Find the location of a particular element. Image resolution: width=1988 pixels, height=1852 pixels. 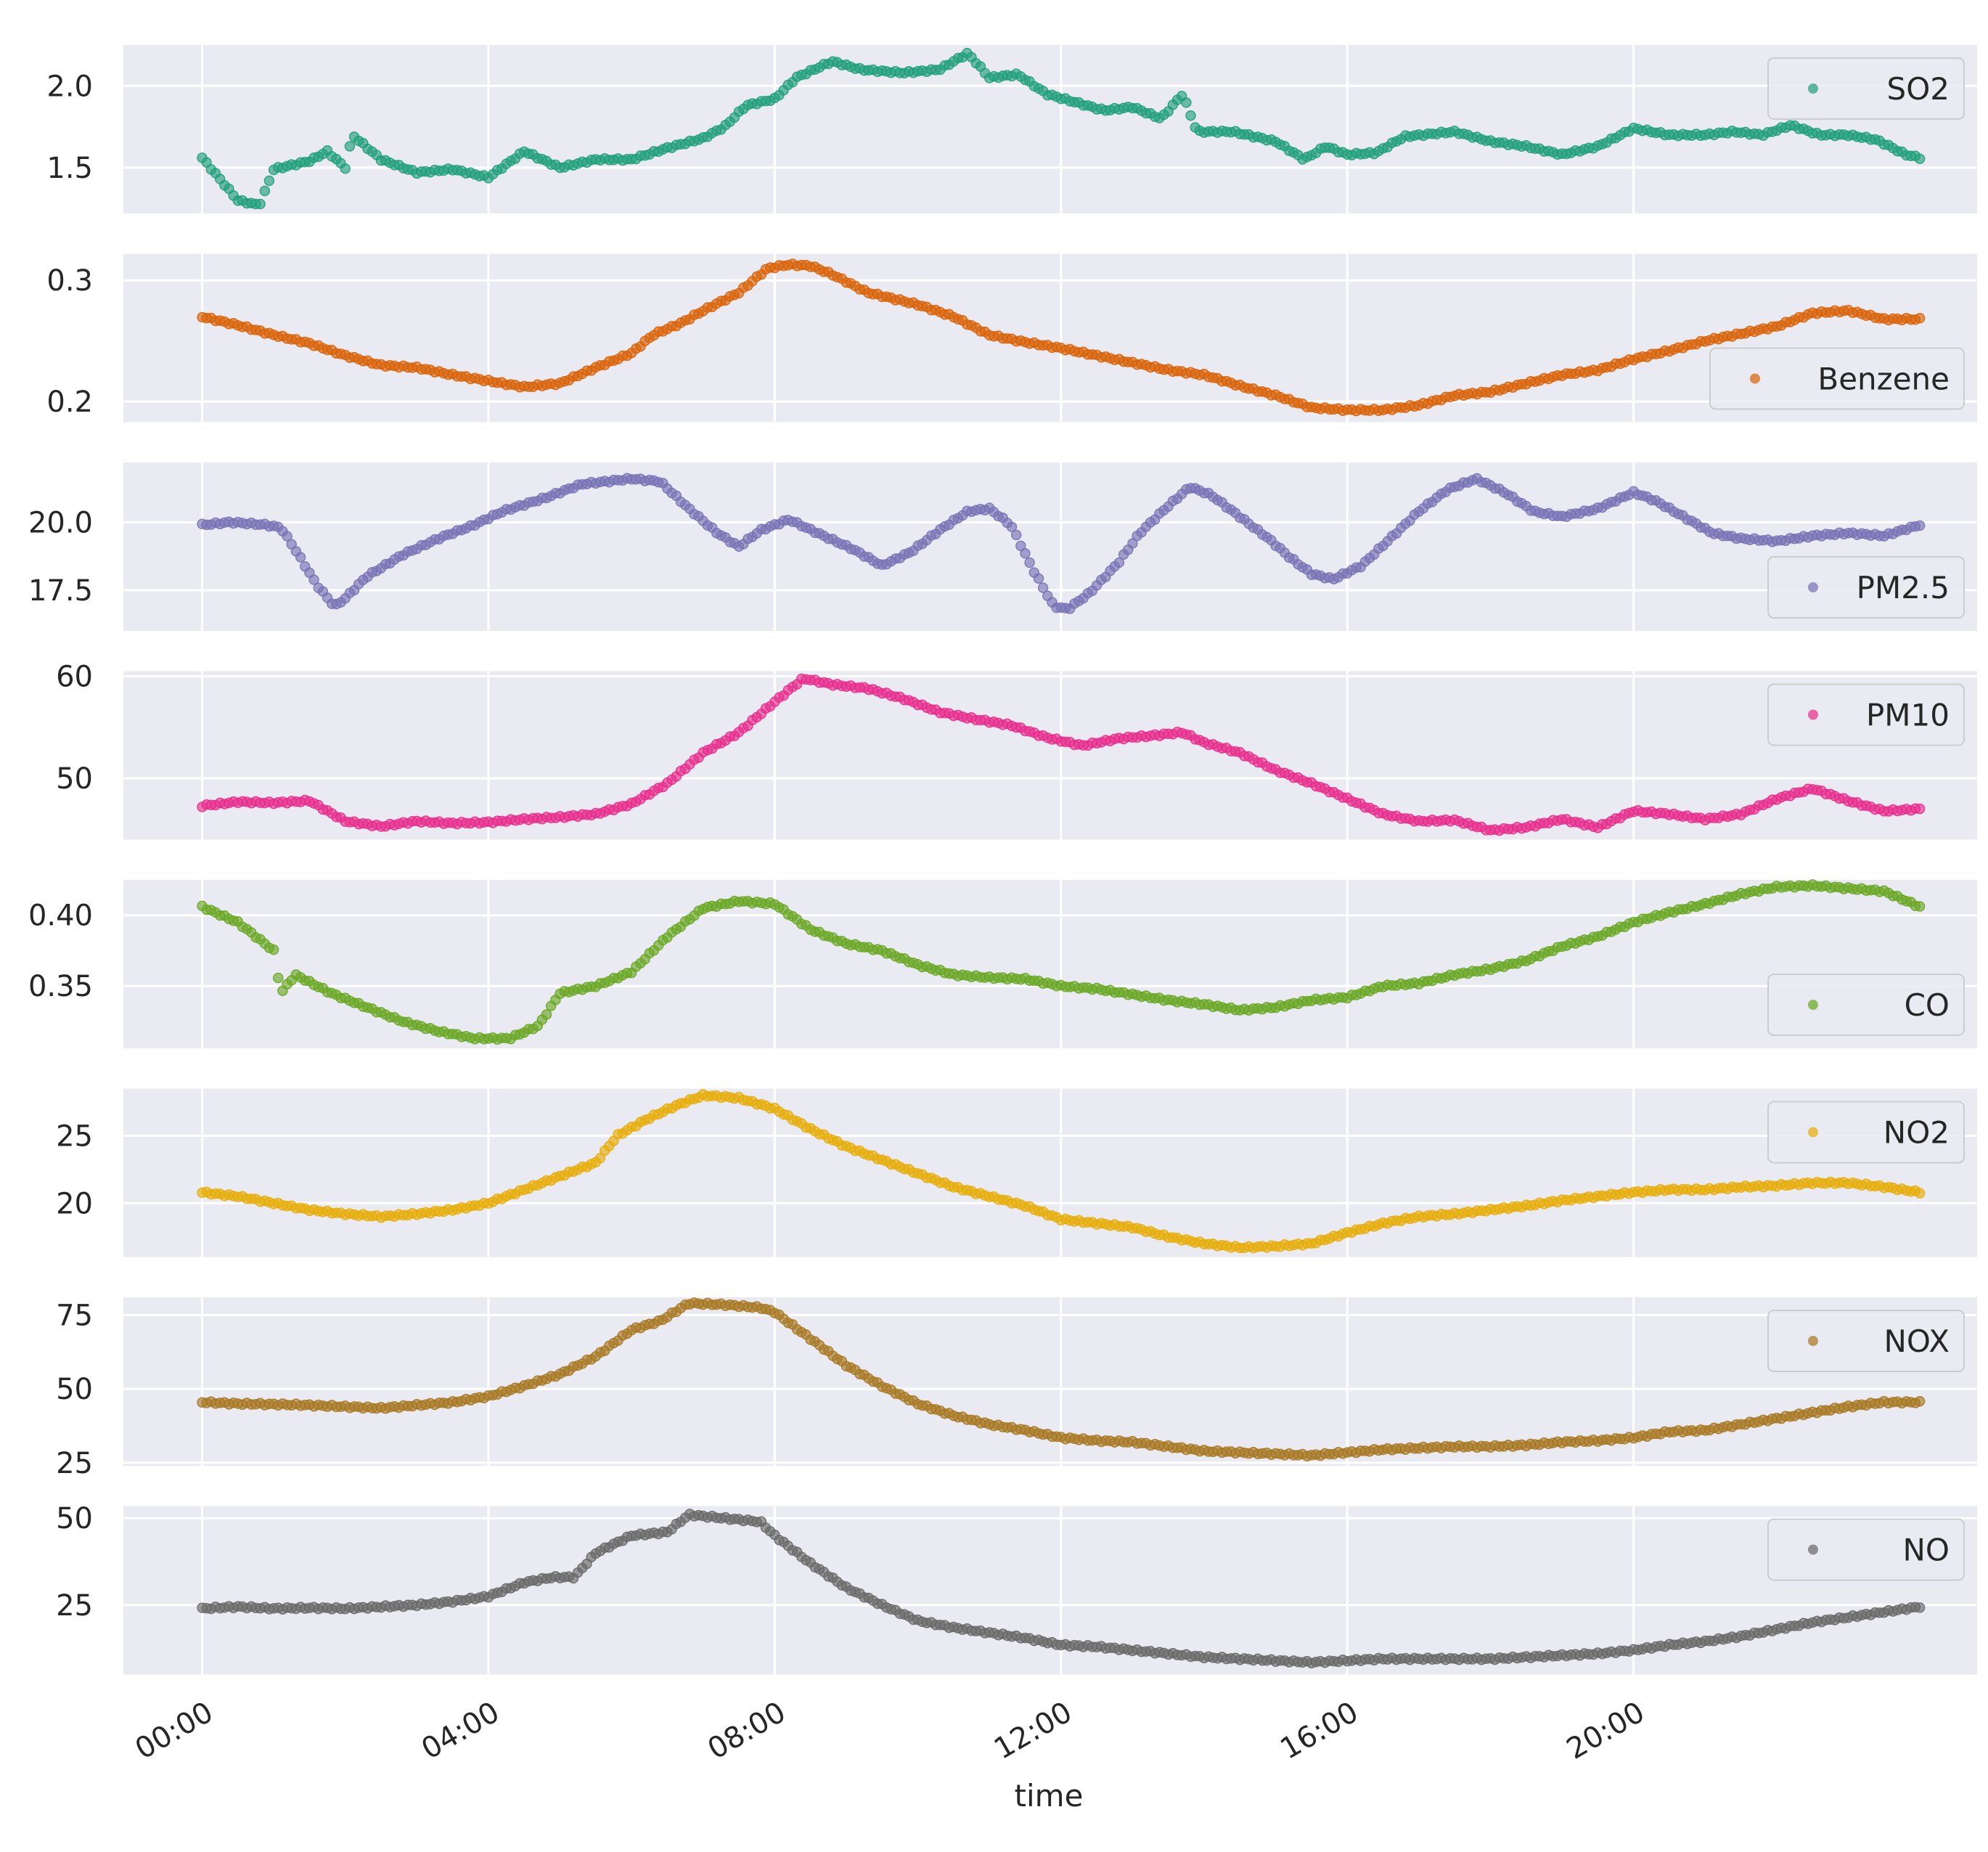

legend-label: Benzene is located at coordinates (1883, 380).